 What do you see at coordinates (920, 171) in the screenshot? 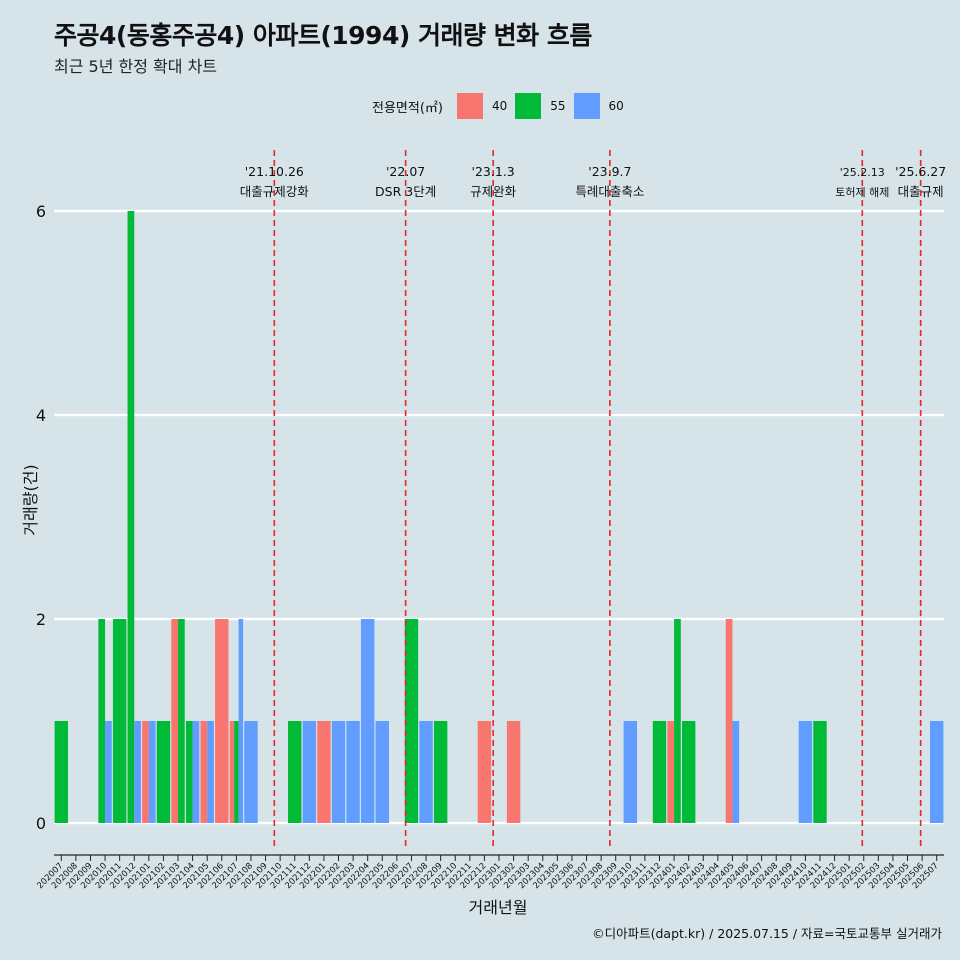
I see `event-date-5: '25.6.27` at bounding box center [920, 171].